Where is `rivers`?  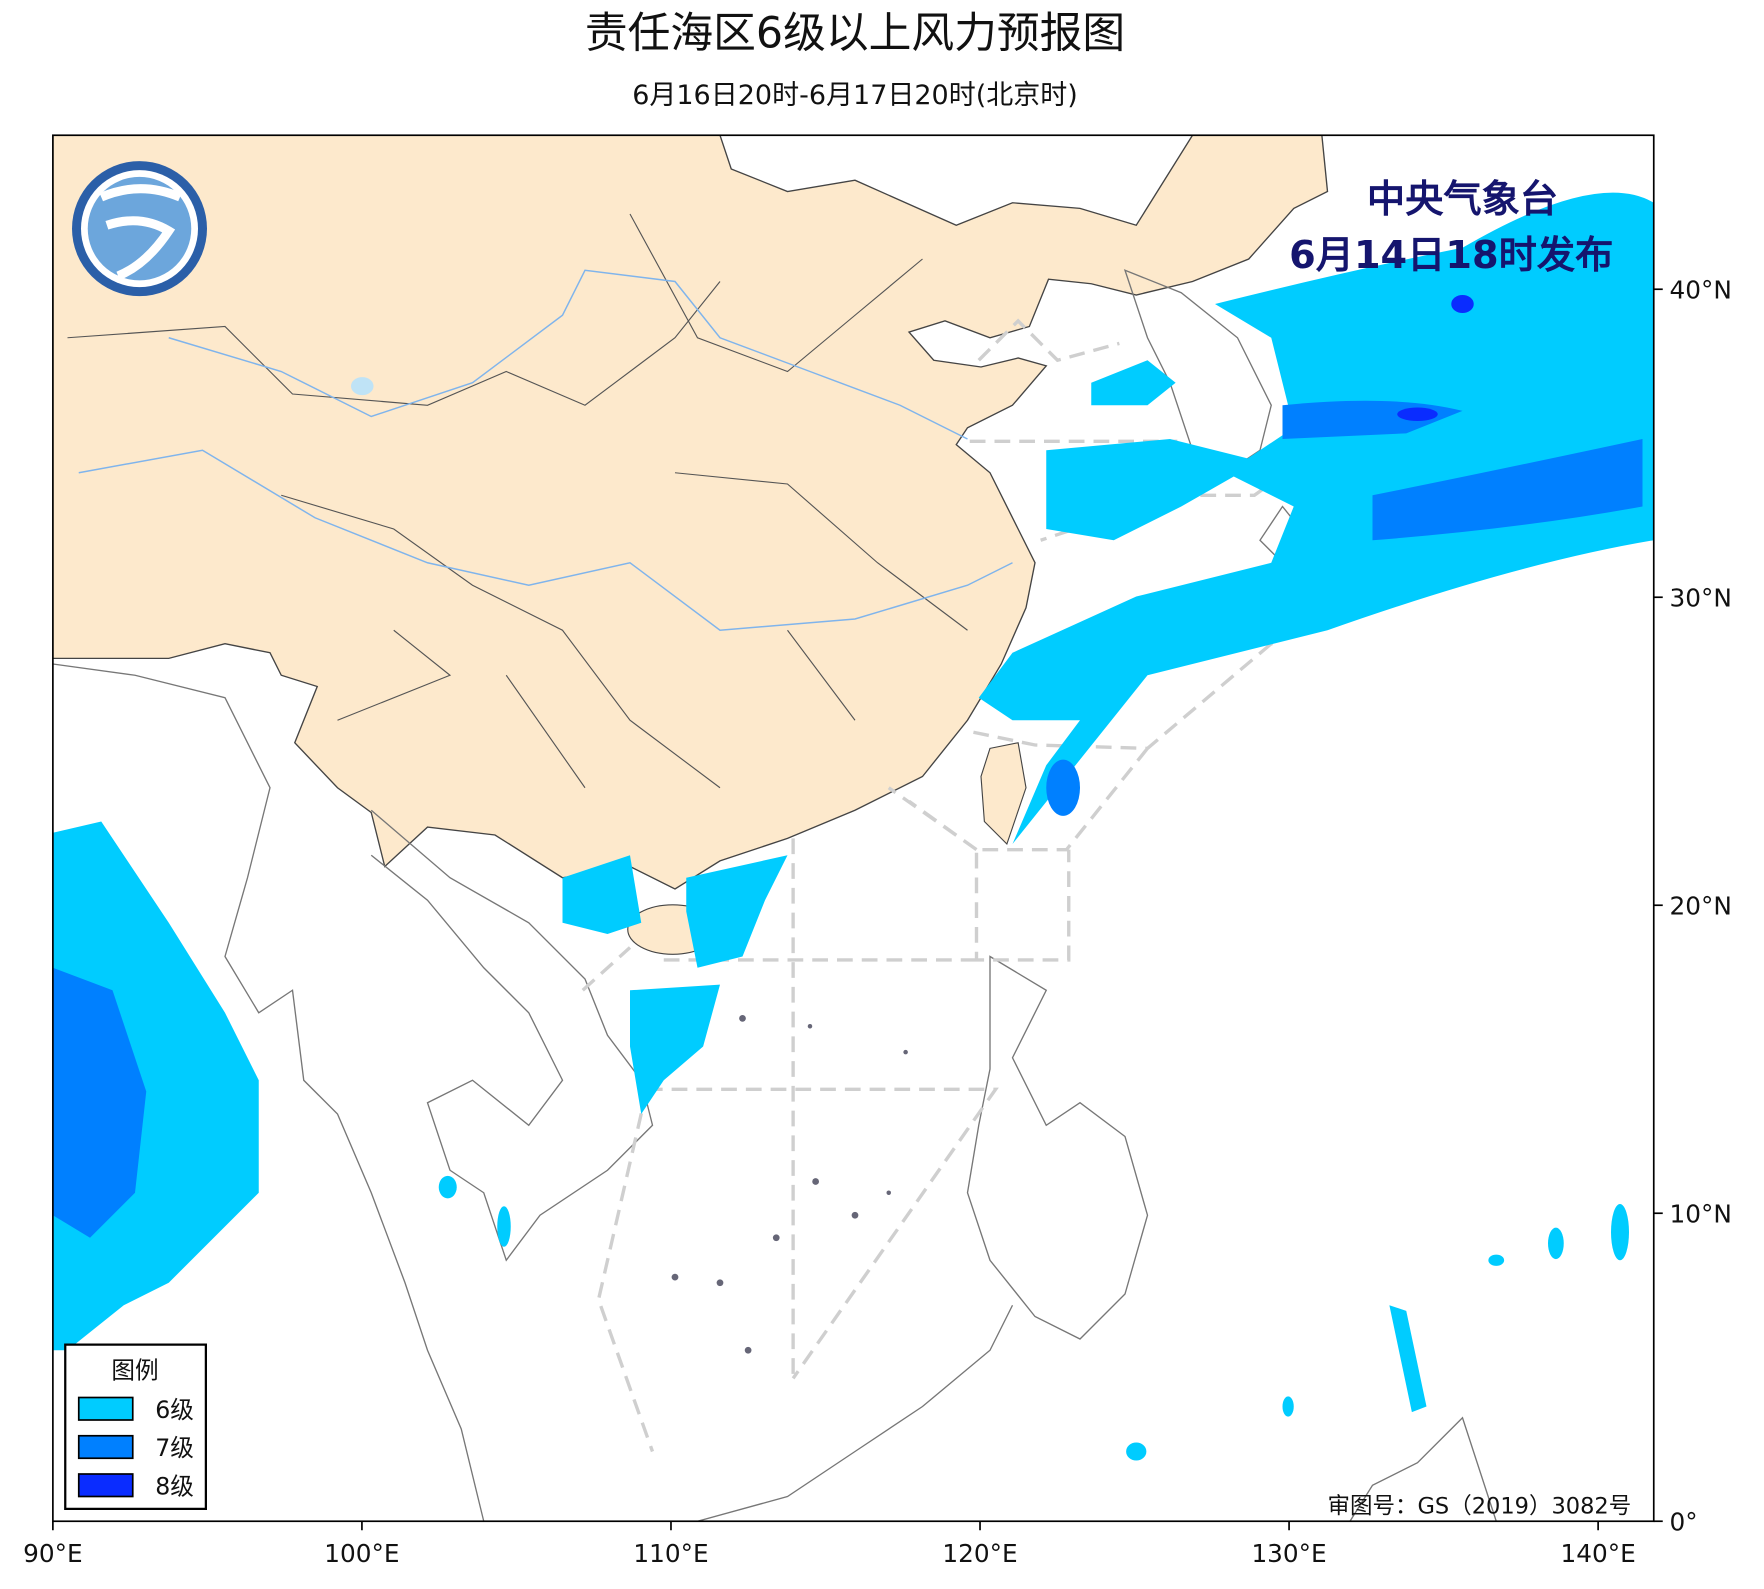
rivers is located at coordinates (545, 450).